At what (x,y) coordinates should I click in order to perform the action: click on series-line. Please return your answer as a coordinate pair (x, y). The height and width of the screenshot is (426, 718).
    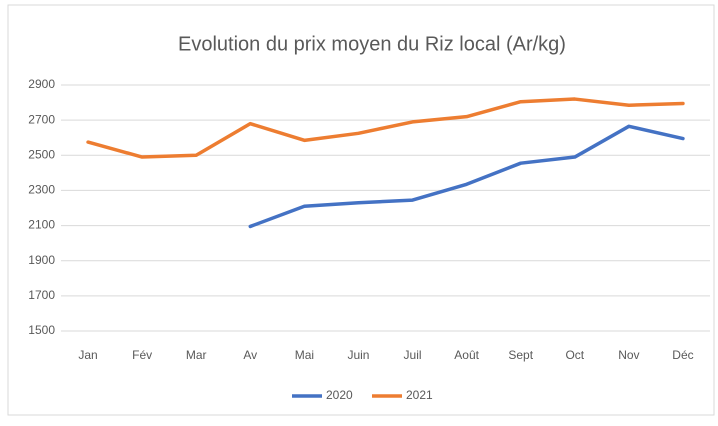
    Looking at the image, I should click on (385, 128).